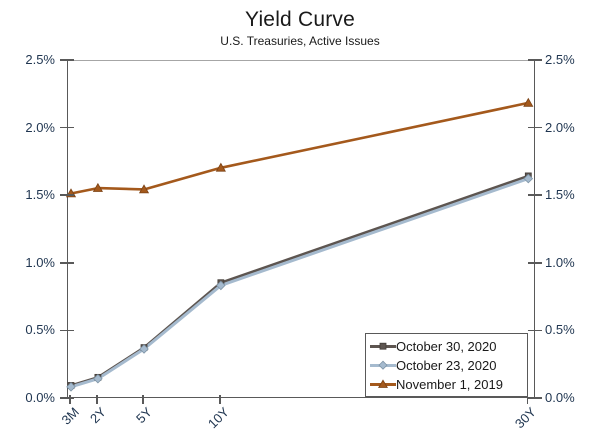 The width and height of the screenshot is (600, 441). I want to click on legend-label: October 30, 2020, so click(446, 346).